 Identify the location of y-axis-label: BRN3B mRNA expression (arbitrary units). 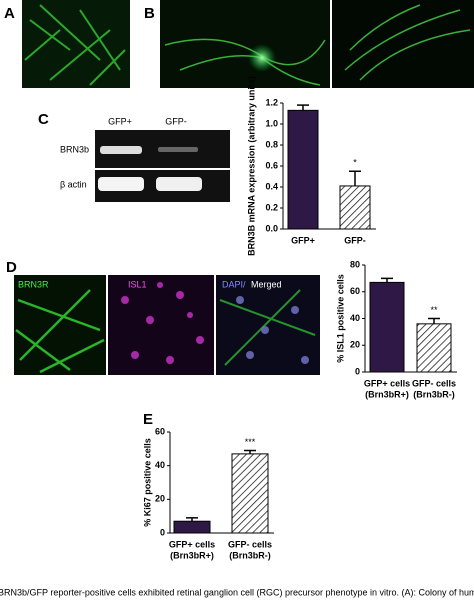
(251, 166).